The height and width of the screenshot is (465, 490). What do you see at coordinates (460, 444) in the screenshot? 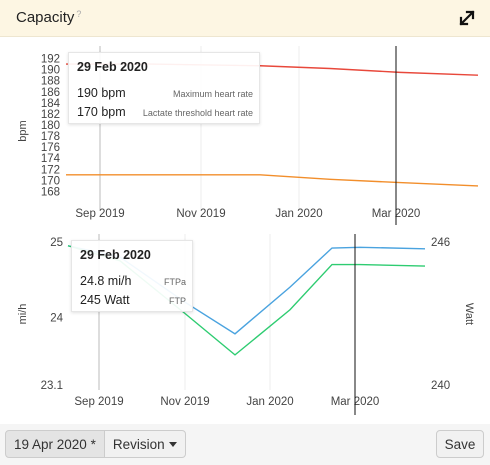
I see `save-button: Save` at bounding box center [460, 444].